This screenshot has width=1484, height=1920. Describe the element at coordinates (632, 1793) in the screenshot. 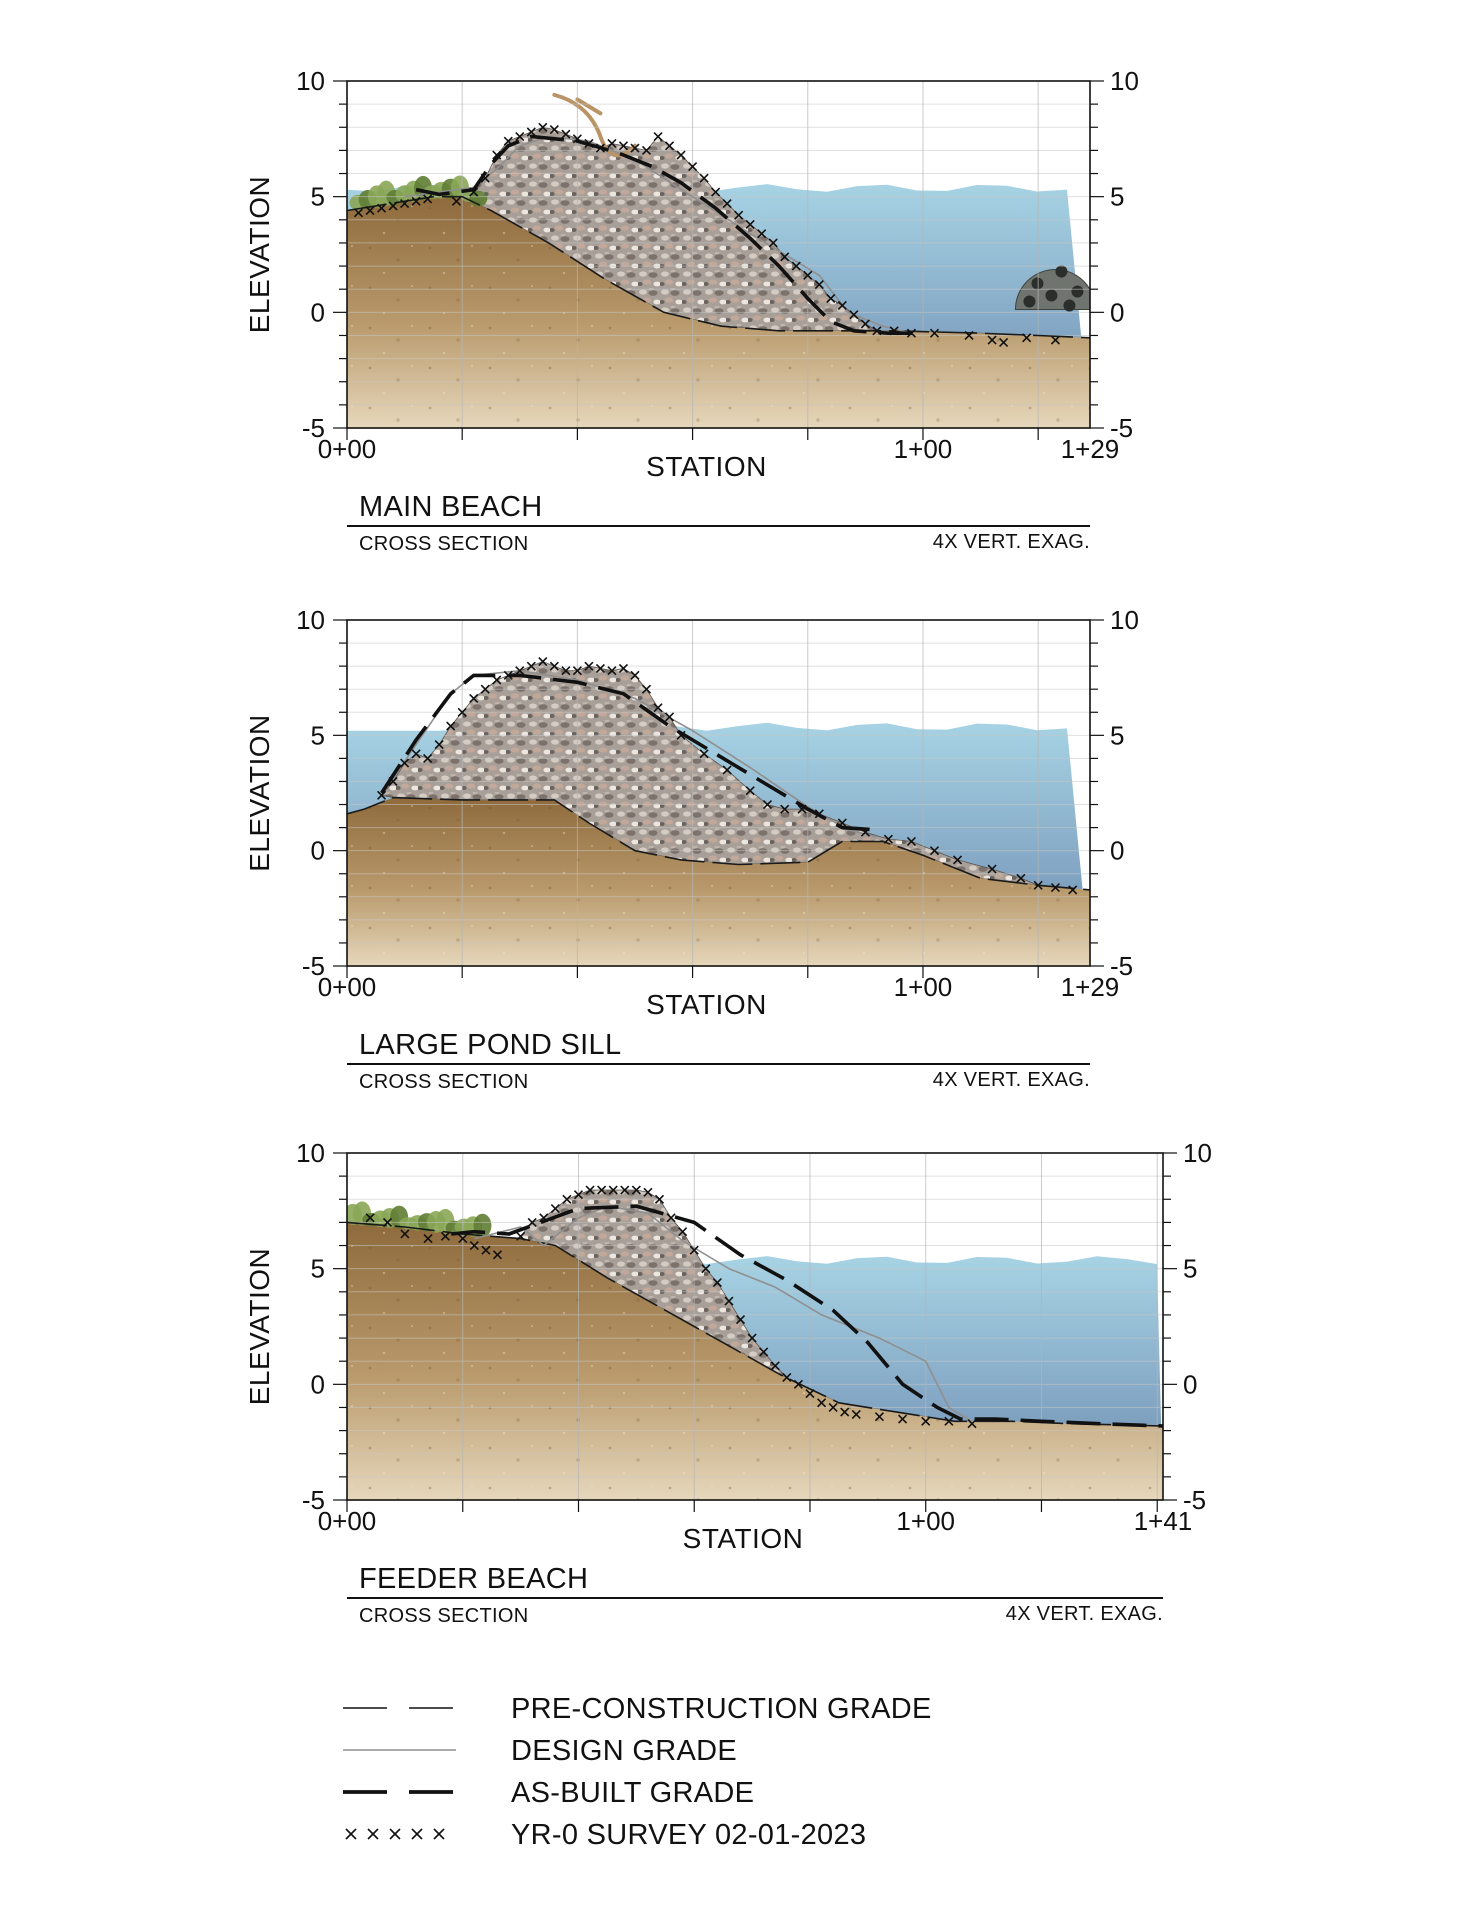

I see `legend-label: AS-BUILT GRADE` at that location.